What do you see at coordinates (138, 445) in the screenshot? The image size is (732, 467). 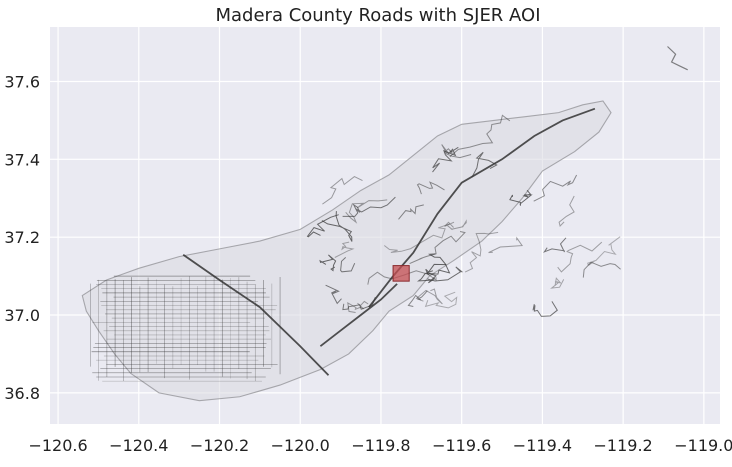 I see `x-tick-label: −120.4` at bounding box center [138, 445].